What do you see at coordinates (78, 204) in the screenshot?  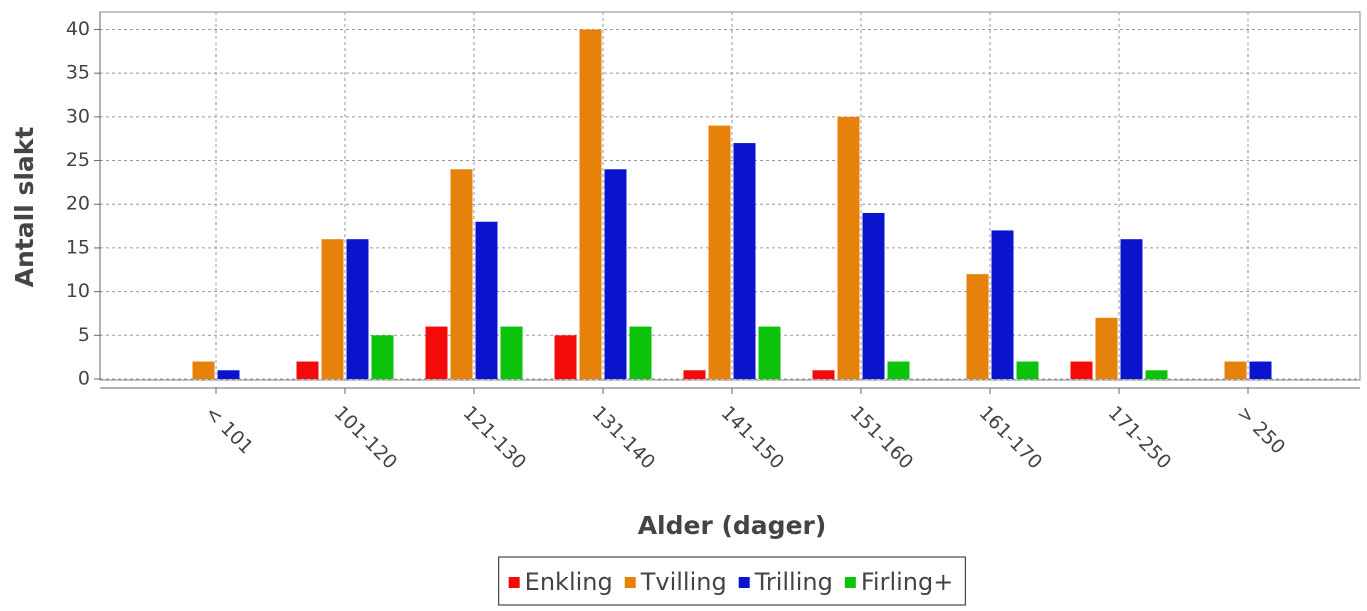 I see `y-tick-label: 20` at bounding box center [78, 204].